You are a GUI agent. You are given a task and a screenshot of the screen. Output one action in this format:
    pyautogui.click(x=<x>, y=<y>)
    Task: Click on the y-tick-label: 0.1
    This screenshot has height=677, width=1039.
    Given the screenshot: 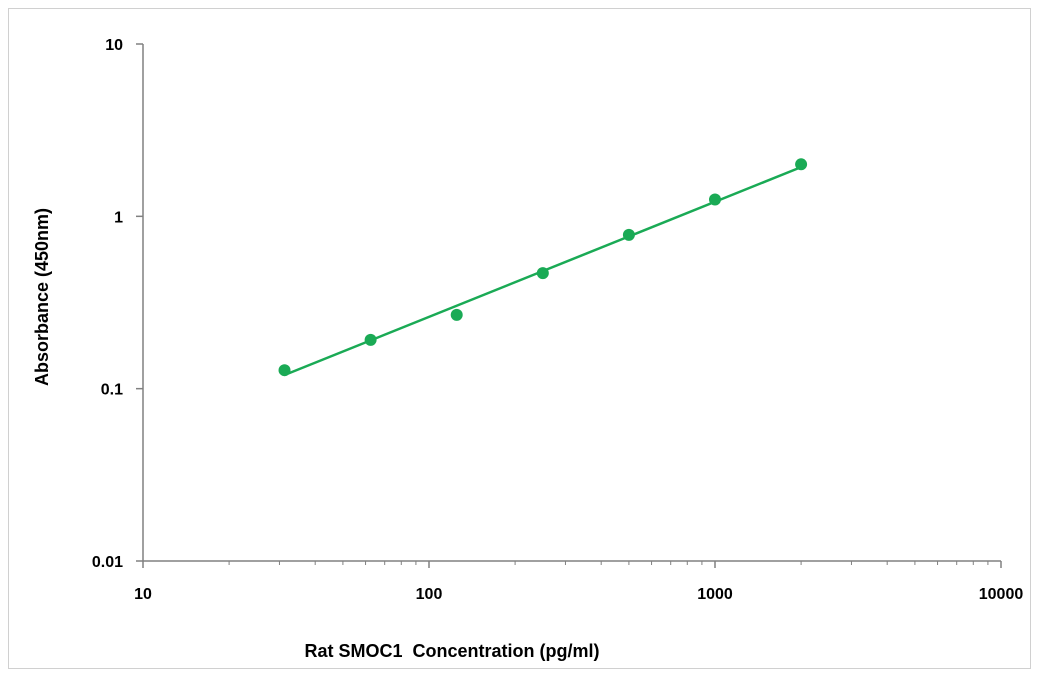 What is the action you would take?
    pyautogui.click(x=112, y=390)
    